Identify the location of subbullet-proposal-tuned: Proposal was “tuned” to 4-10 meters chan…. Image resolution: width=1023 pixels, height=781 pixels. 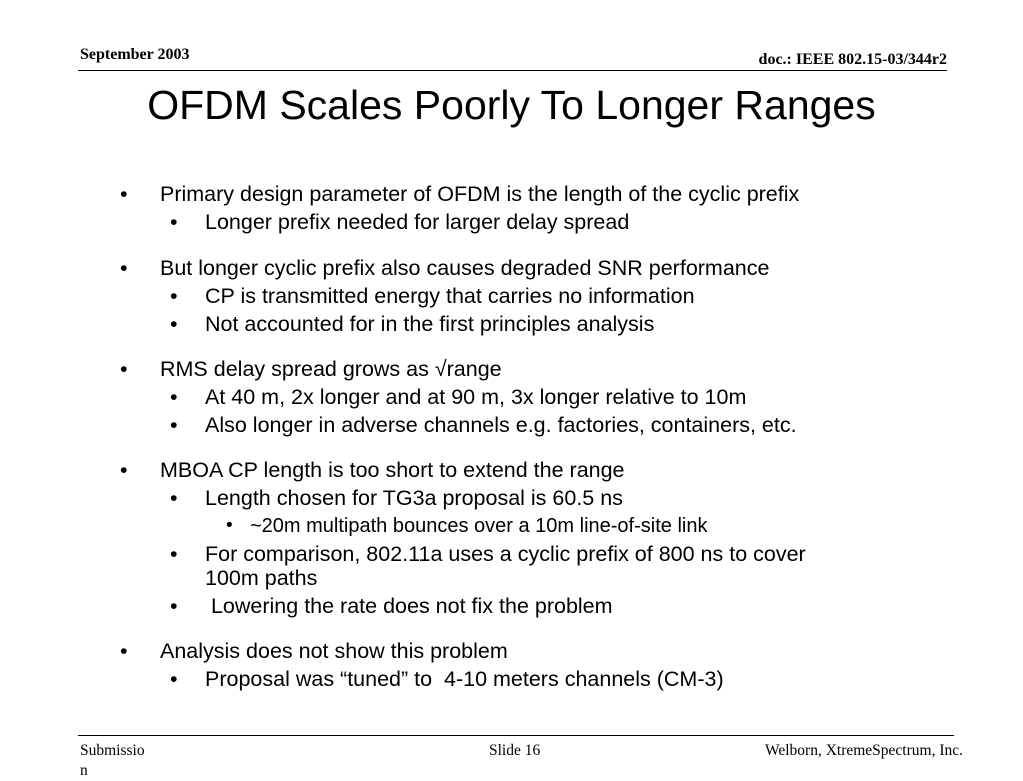
(464, 679).